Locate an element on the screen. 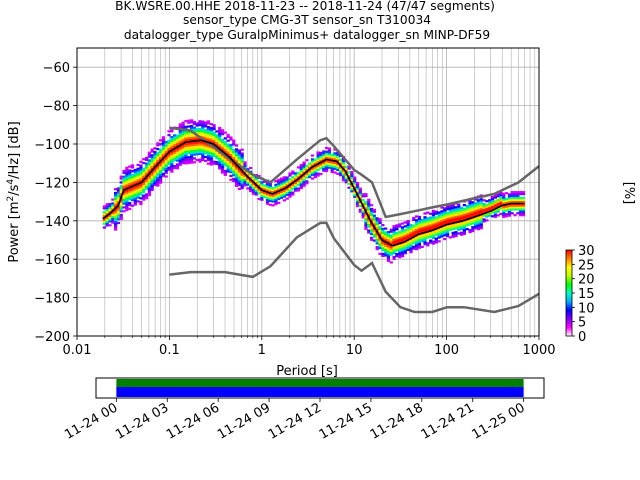 The height and width of the screenshot is (480, 640). y-tick-label: −200 is located at coordinates (52, 337).